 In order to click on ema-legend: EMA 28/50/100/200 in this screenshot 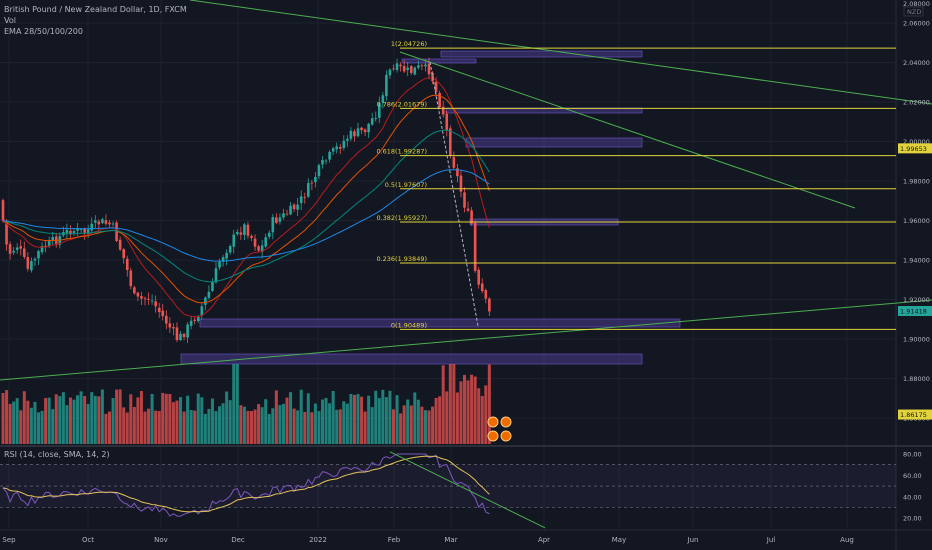, I will do `click(43, 31)`.